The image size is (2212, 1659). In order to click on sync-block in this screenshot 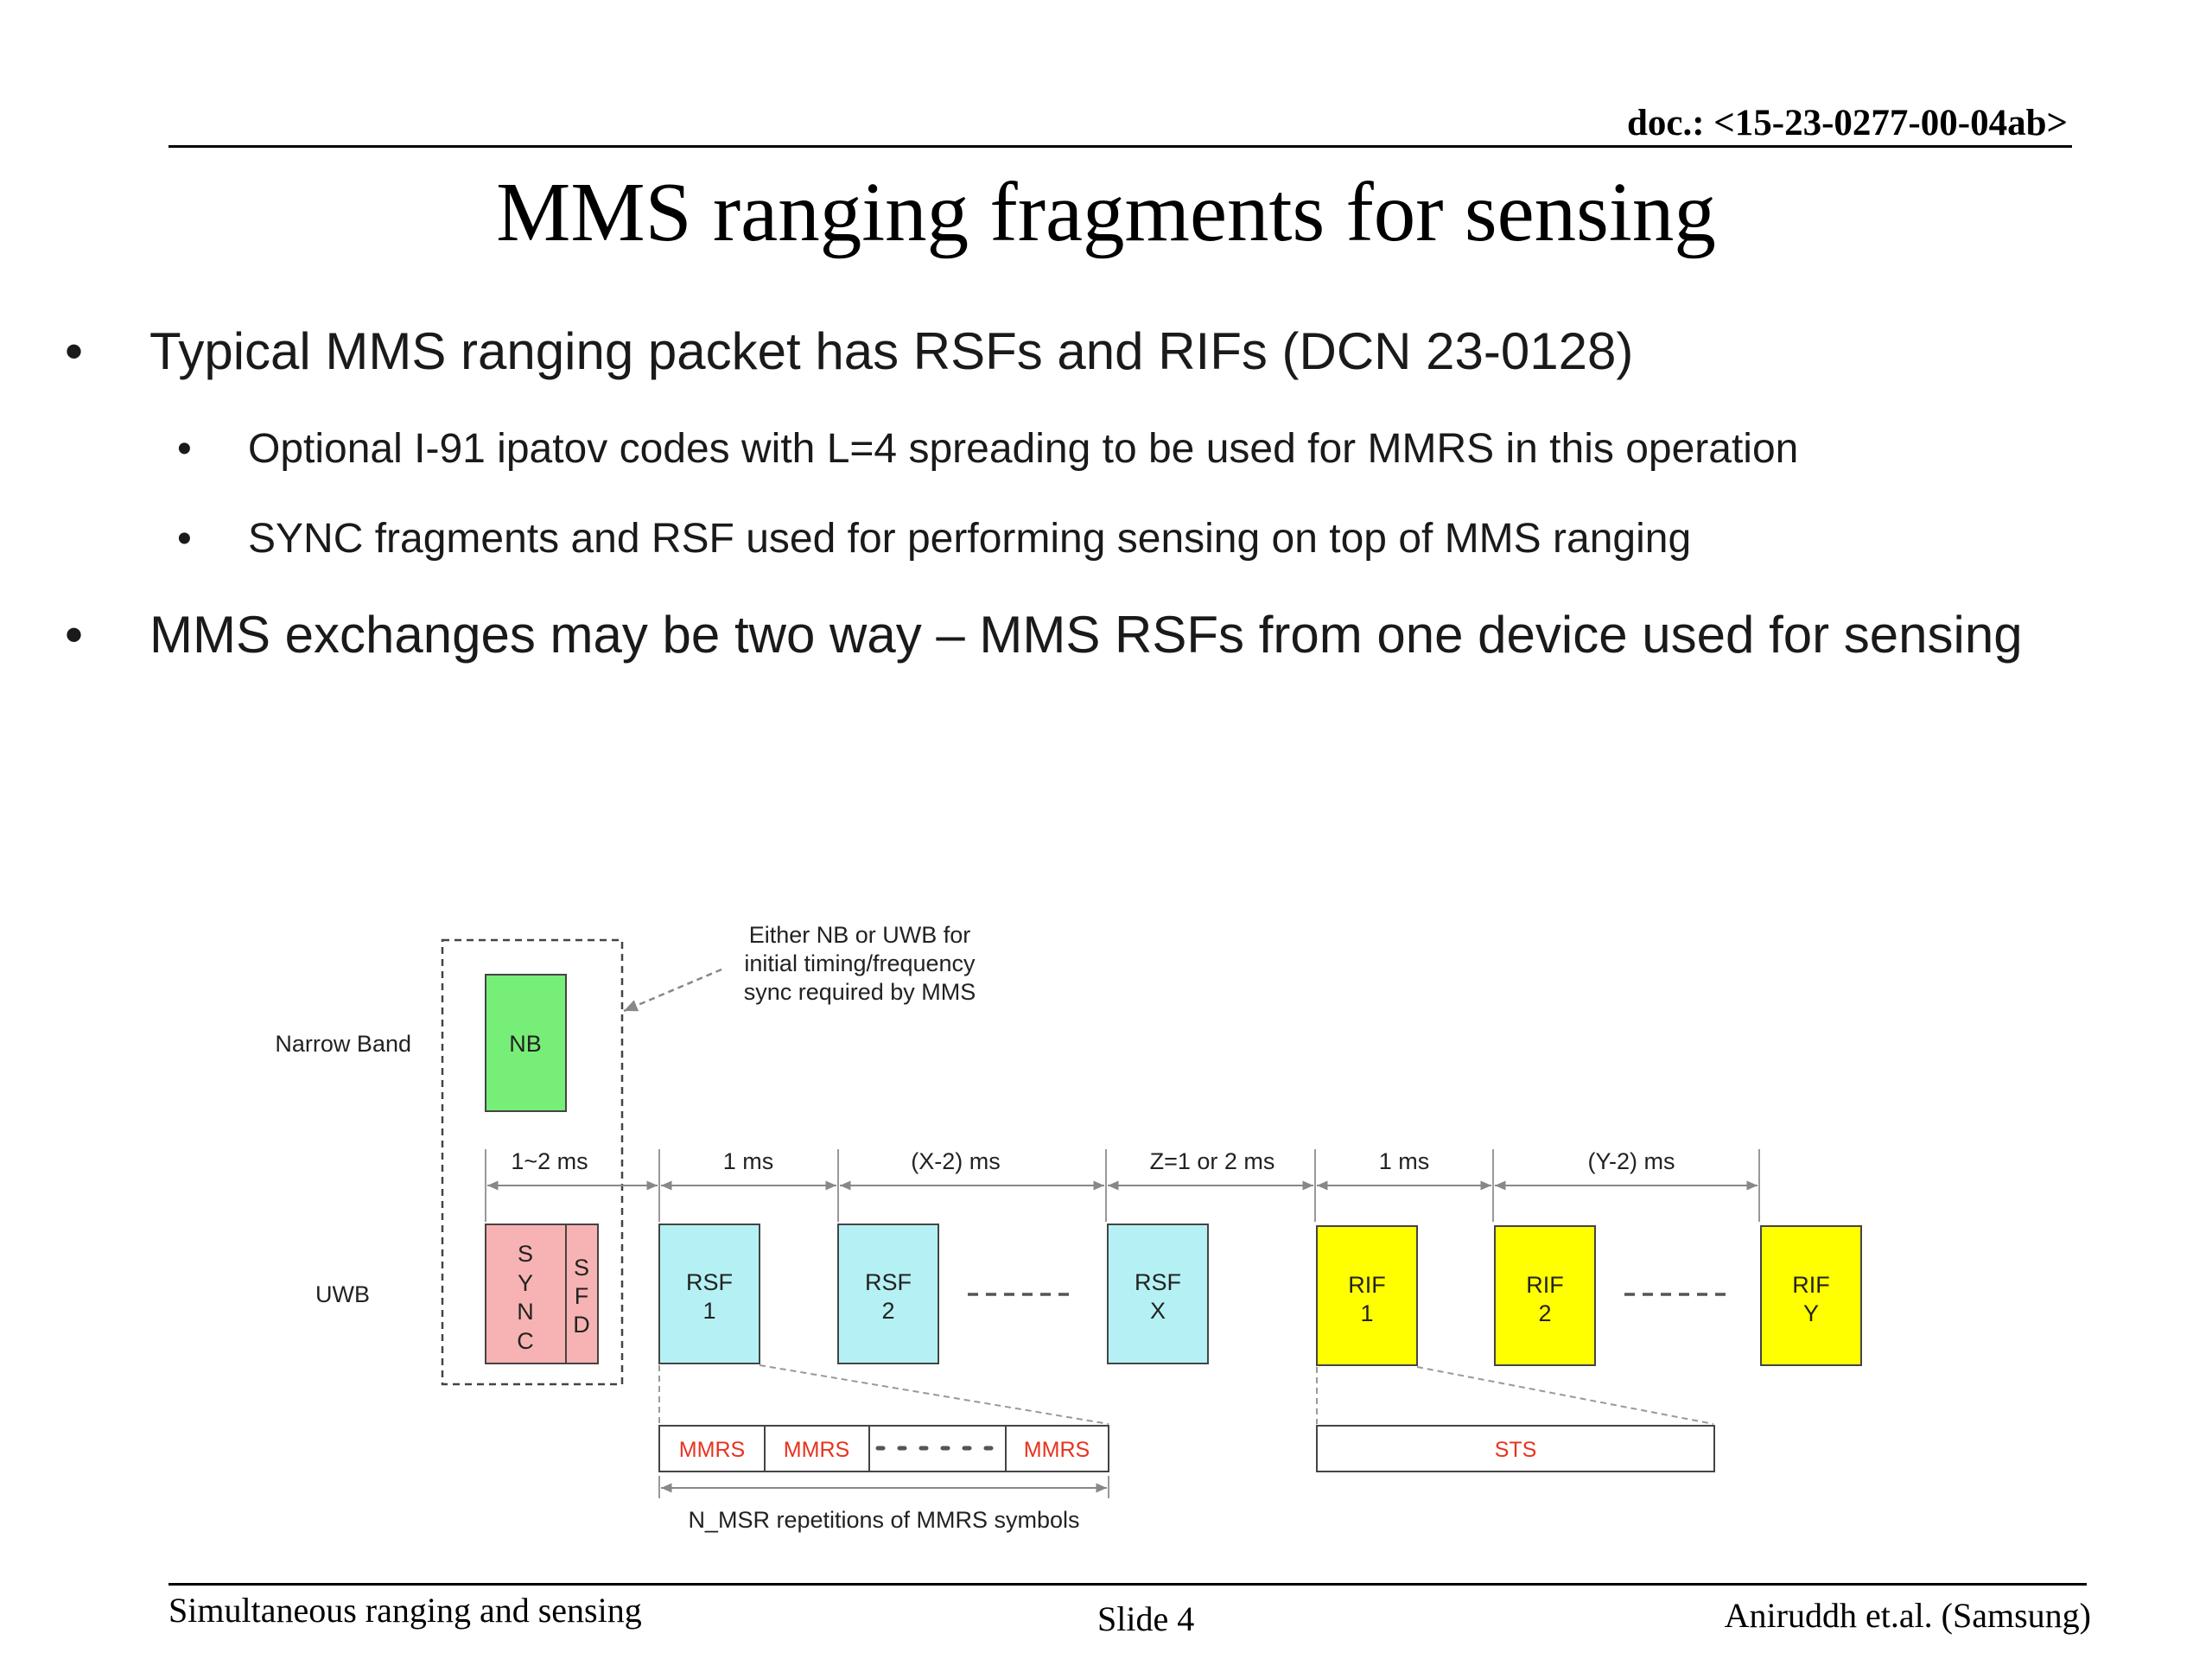, I will do `click(526, 1294)`.